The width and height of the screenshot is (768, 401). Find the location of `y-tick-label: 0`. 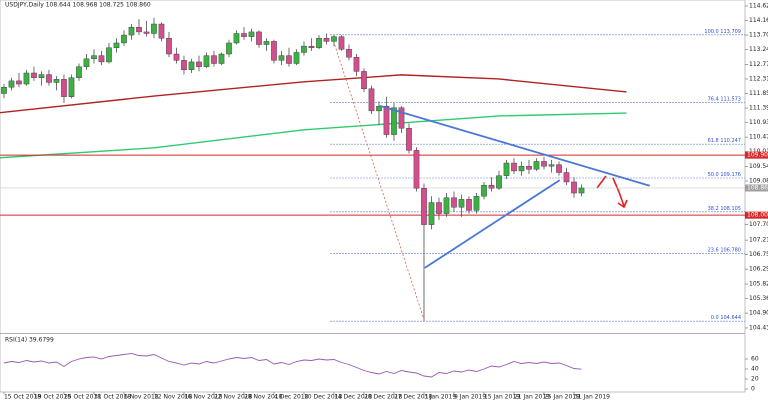

y-tick-label: 0 is located at coordinates (753, 389).